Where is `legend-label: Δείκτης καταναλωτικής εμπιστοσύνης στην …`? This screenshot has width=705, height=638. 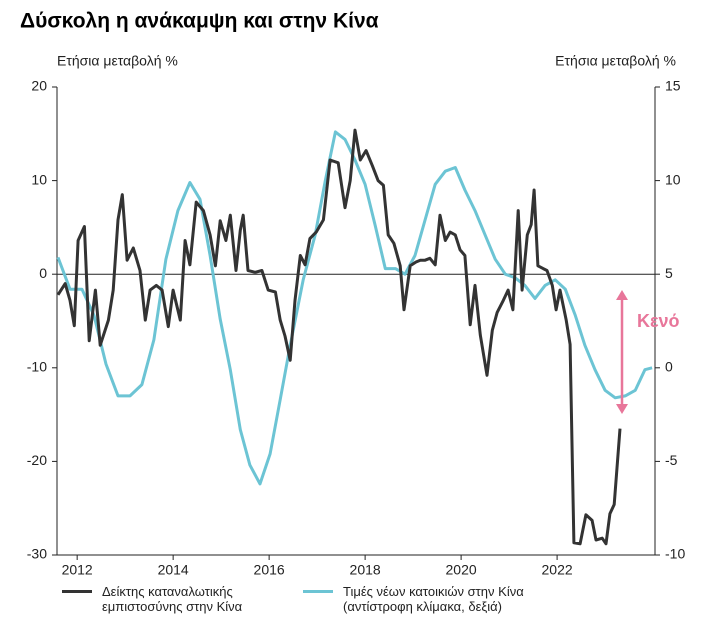 legend-label: Δείκτης καταναλωτικής εμπιστοσύνης στην … is located at coordinates (172, 599).